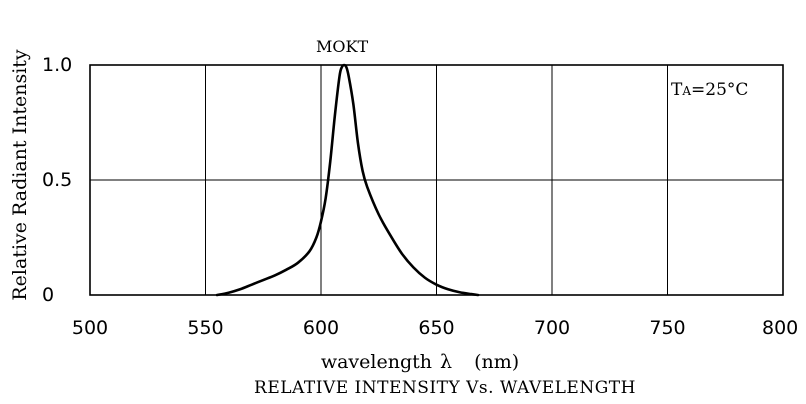 The width and height of the screenshot is (806, 404). I want to click on x-tick-label-500: 500, so click(90, 328).